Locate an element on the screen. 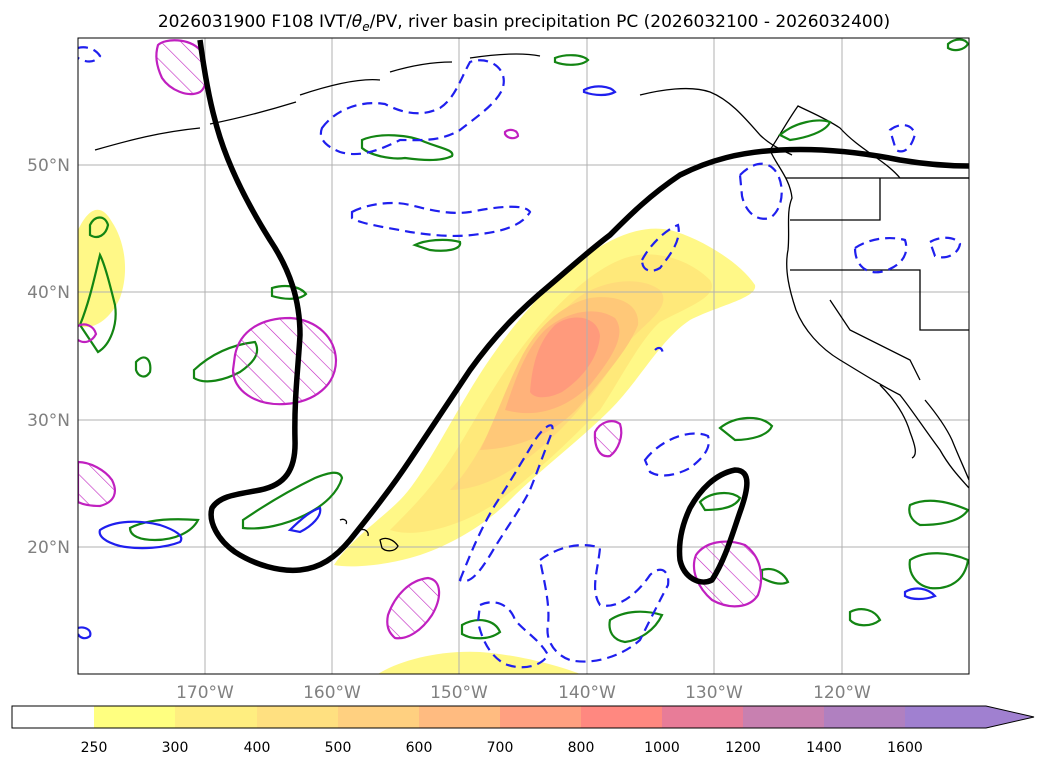 This screenshot has width=1047, height=767. coast-north-america is located at coordinates (869, 297).